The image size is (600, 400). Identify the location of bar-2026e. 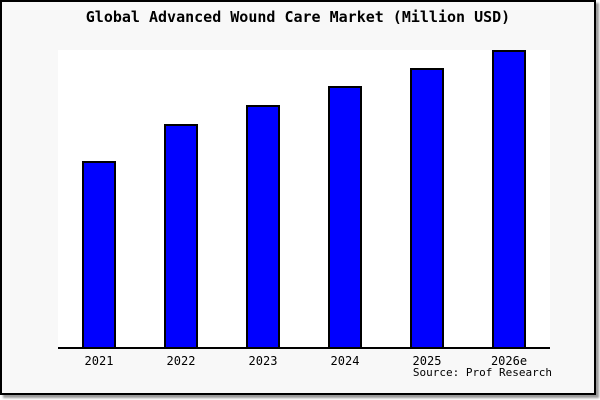
(509, 198).